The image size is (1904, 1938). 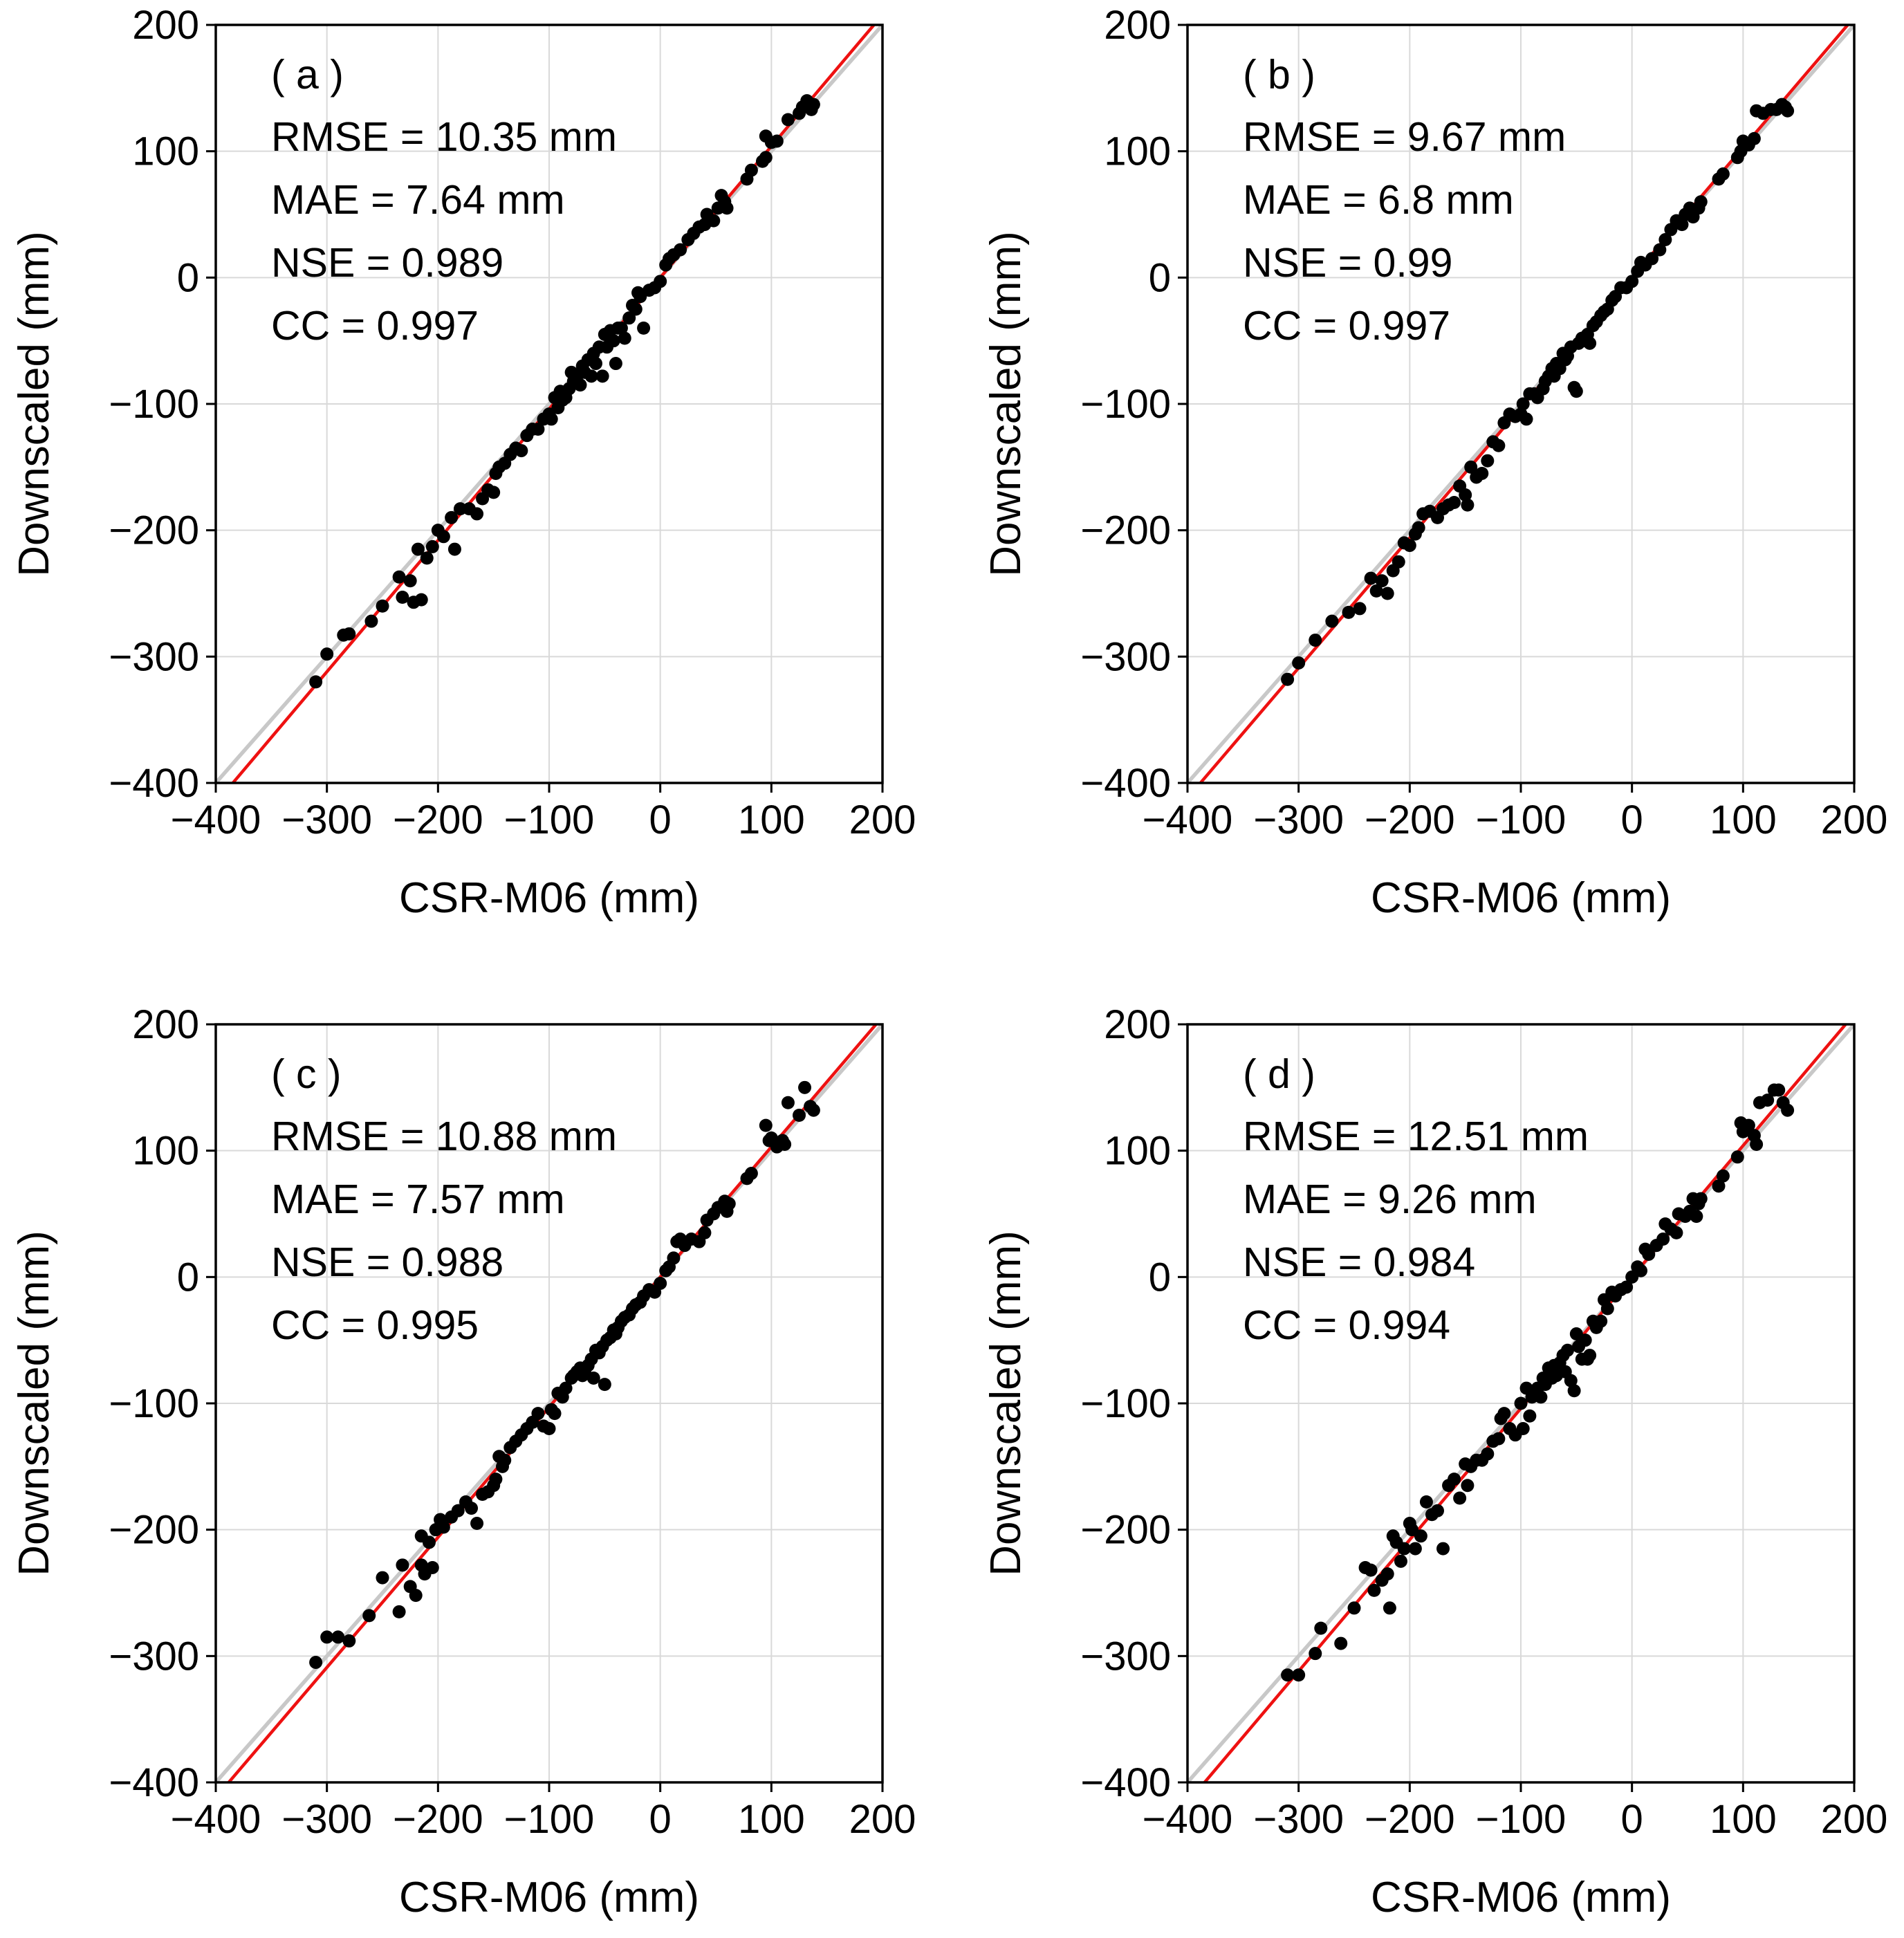 What do you see at coordinates (1346, 326) in the screenshot?
I see `statistic-annotation: CC = 0.997` at bounding box center [1346, 326].